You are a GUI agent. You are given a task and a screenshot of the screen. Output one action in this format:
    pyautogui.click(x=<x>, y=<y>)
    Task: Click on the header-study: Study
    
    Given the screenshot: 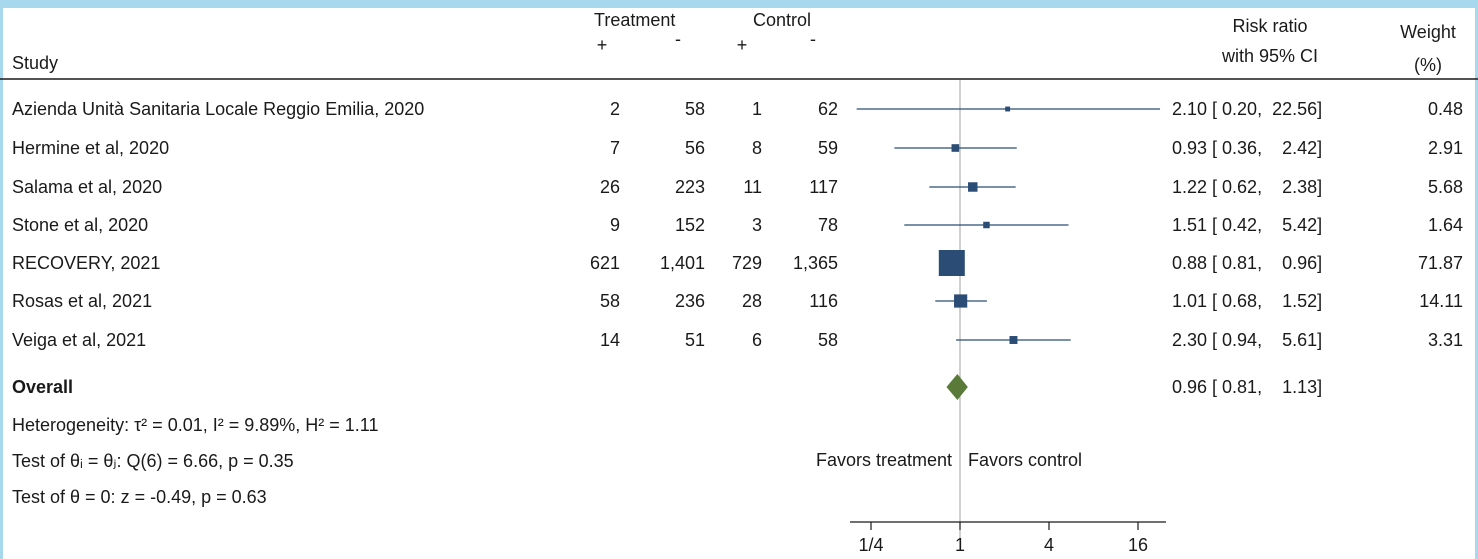 What is the action you would take?
    pyautogui.click(x=35, y=63)
    